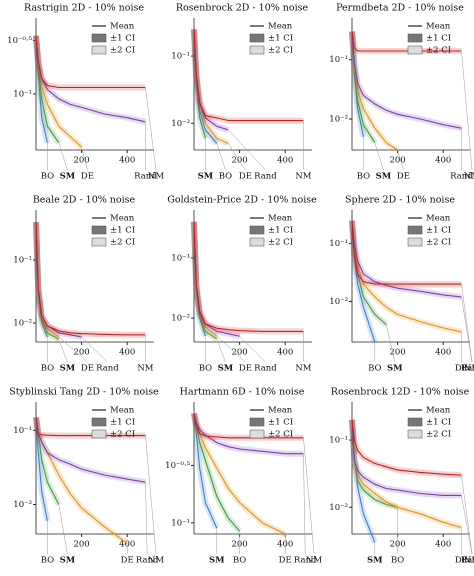 The width and height of the screenshot is (474, 576). I want to click on ci-band, so click(405, 449).